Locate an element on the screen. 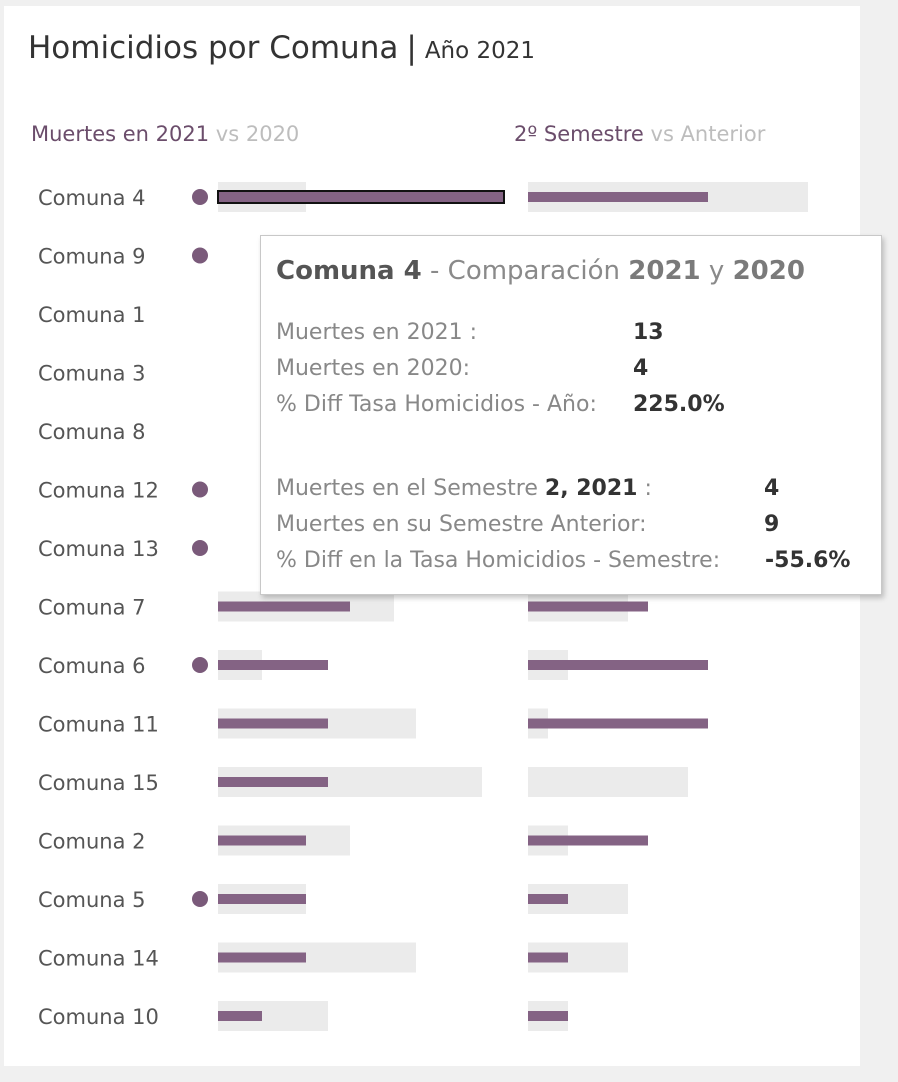 Image resolution: width=898 pixels, height=1082 pixels. right-column-header: 2º Semestre vs Anterior is located at coordinates (639, 134).